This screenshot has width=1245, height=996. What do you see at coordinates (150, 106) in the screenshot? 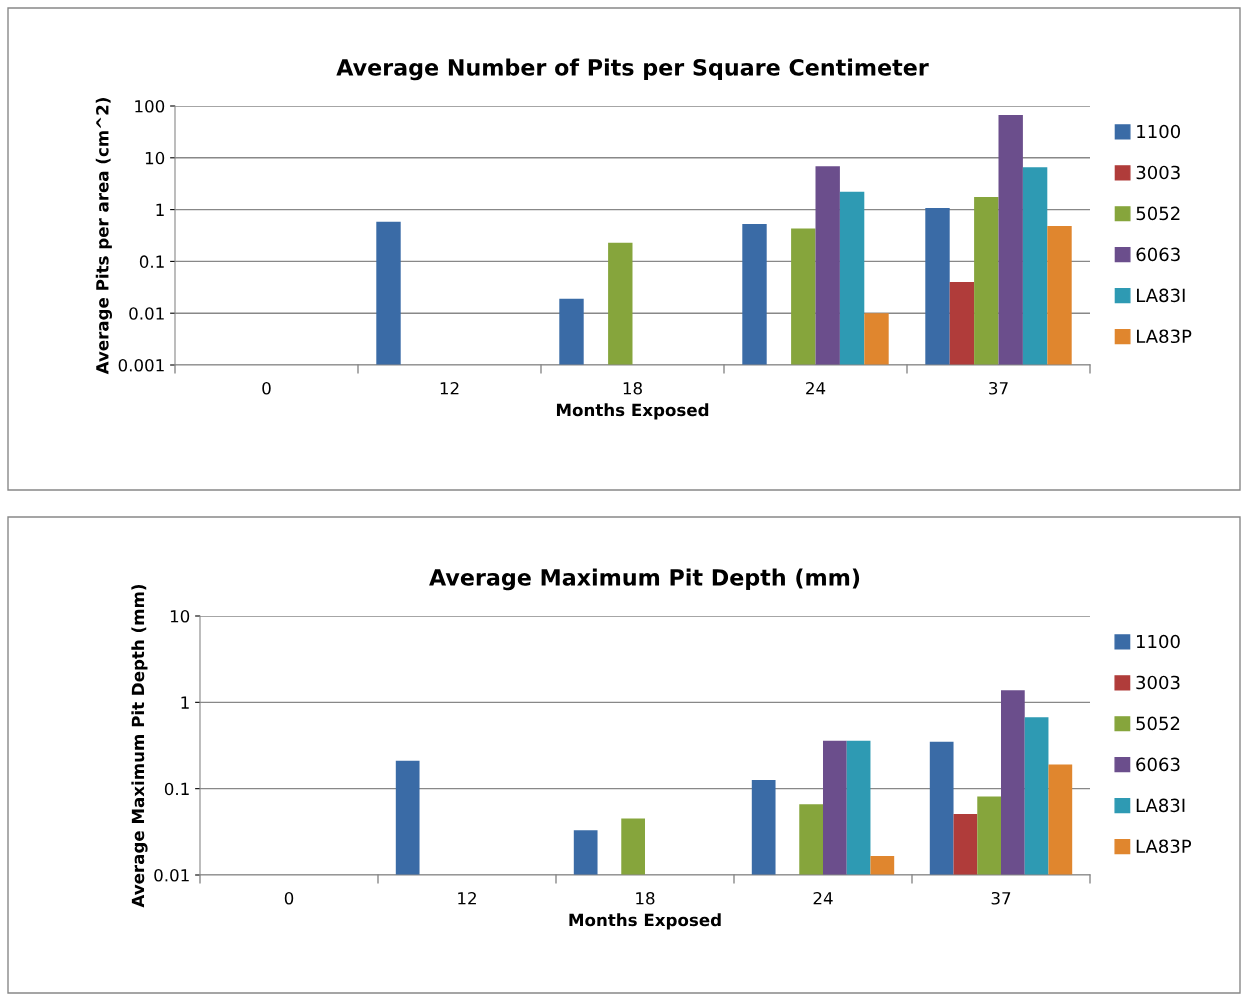
I see `y-tick-label: 100` at bounding box center [150, 106].